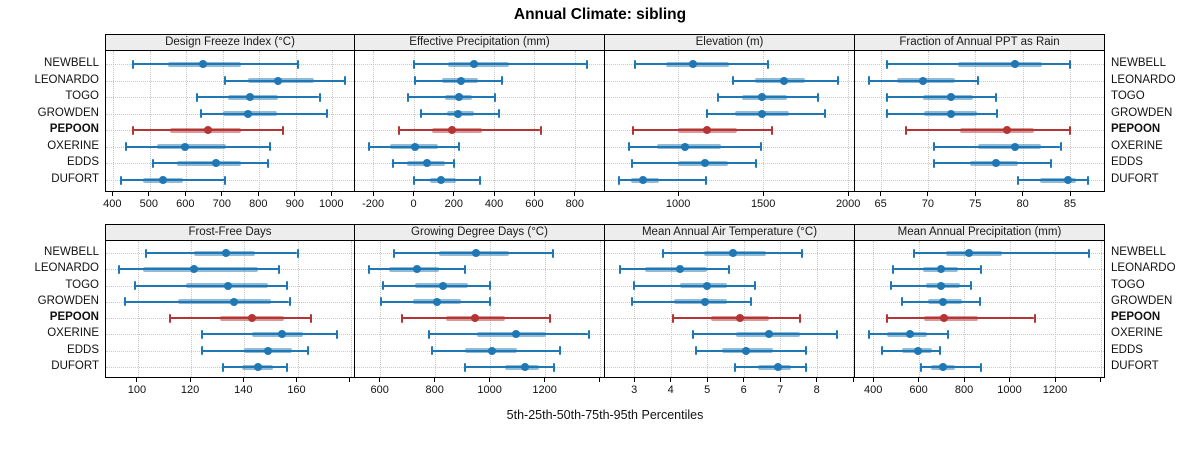 The image size is (1200, 450). What do you see at coordinates (480, 42) in the screenshot?
I see `panel-strip-effective-precipitation-mm: Effective Precipitation (mm)` at bounding box center [480, 42].